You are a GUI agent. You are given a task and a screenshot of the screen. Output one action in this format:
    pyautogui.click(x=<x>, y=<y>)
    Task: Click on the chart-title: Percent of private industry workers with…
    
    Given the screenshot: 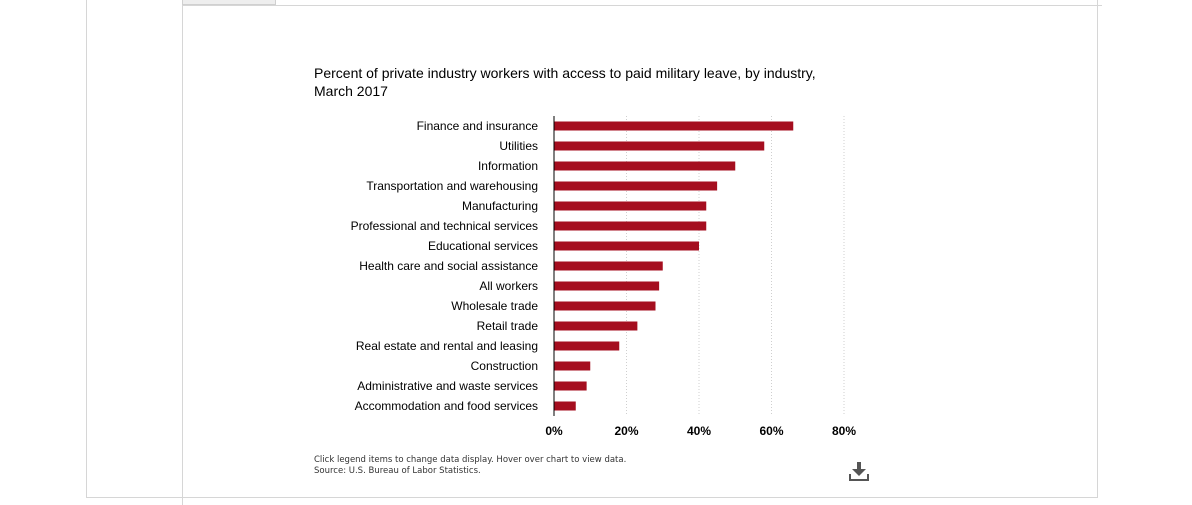 What is the action you would take?
    pyautogui.click(x=565, y=82)
    